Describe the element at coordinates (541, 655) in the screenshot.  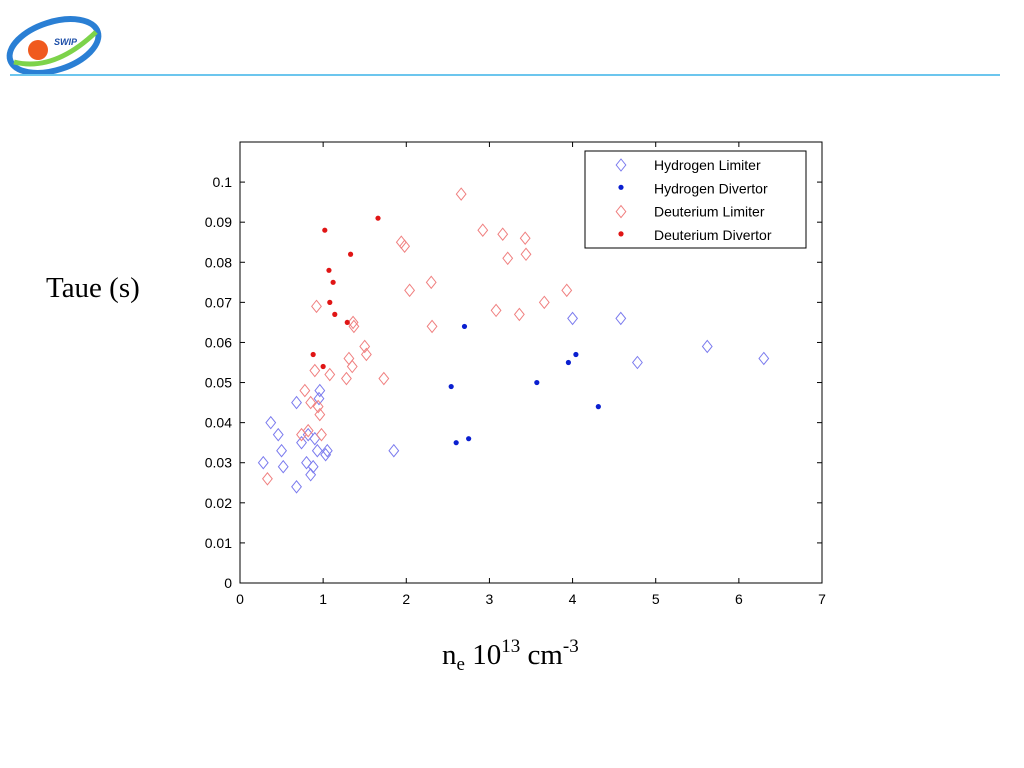
I see `x-label-unit: cm` at that location.